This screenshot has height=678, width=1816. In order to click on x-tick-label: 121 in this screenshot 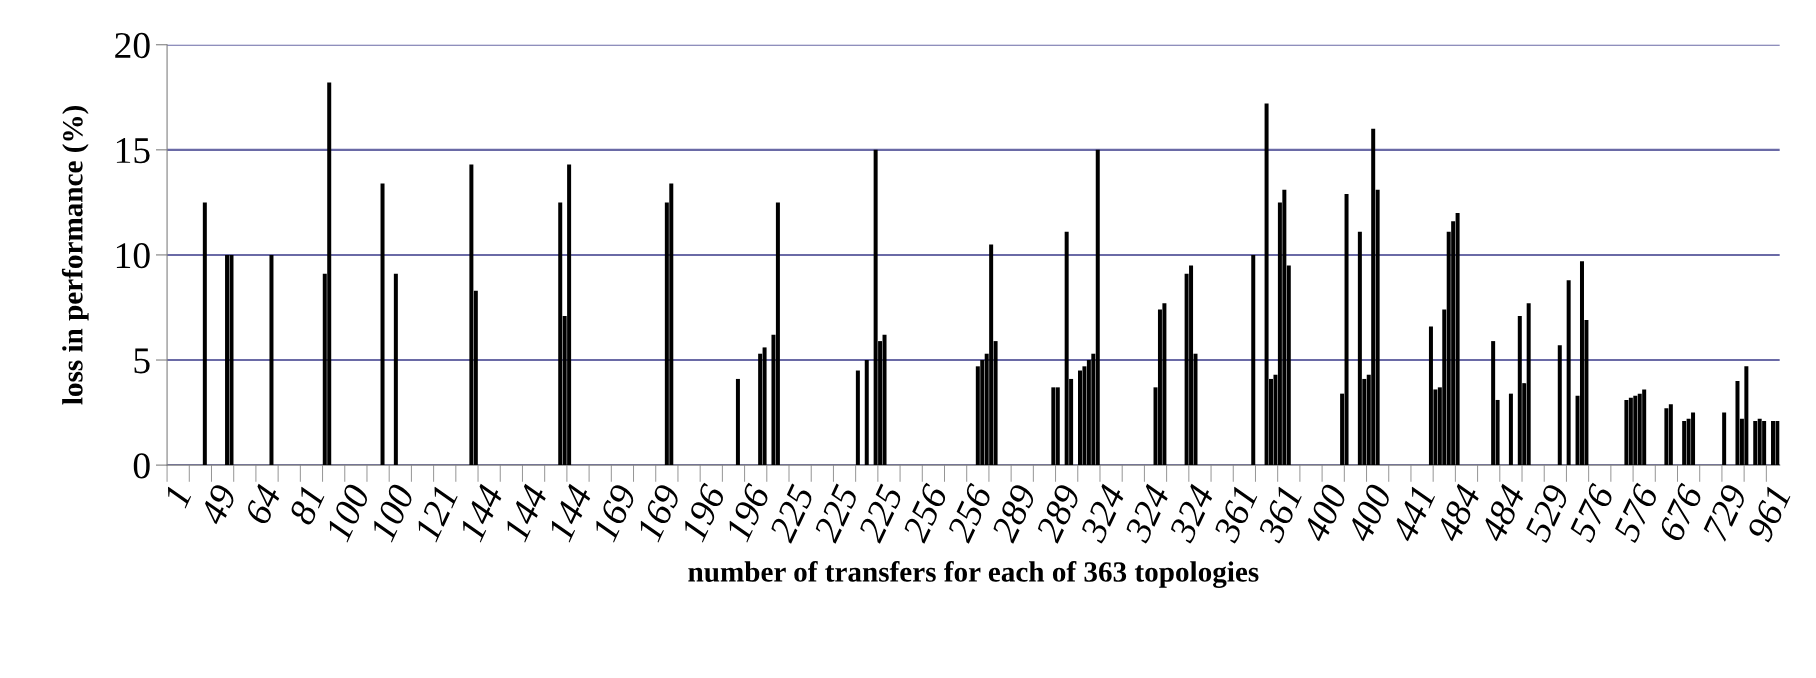, I will do `click(435, 514)`.